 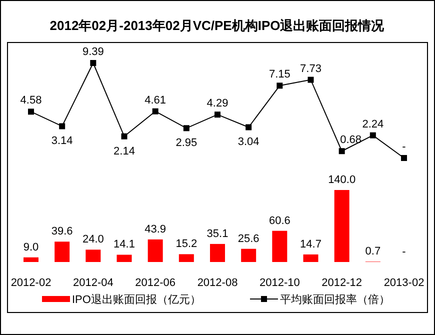 What do you see at coordinates (155, 100) in the screenshot?
I see `data-label: 4.61` at bounding box center [155, 100].